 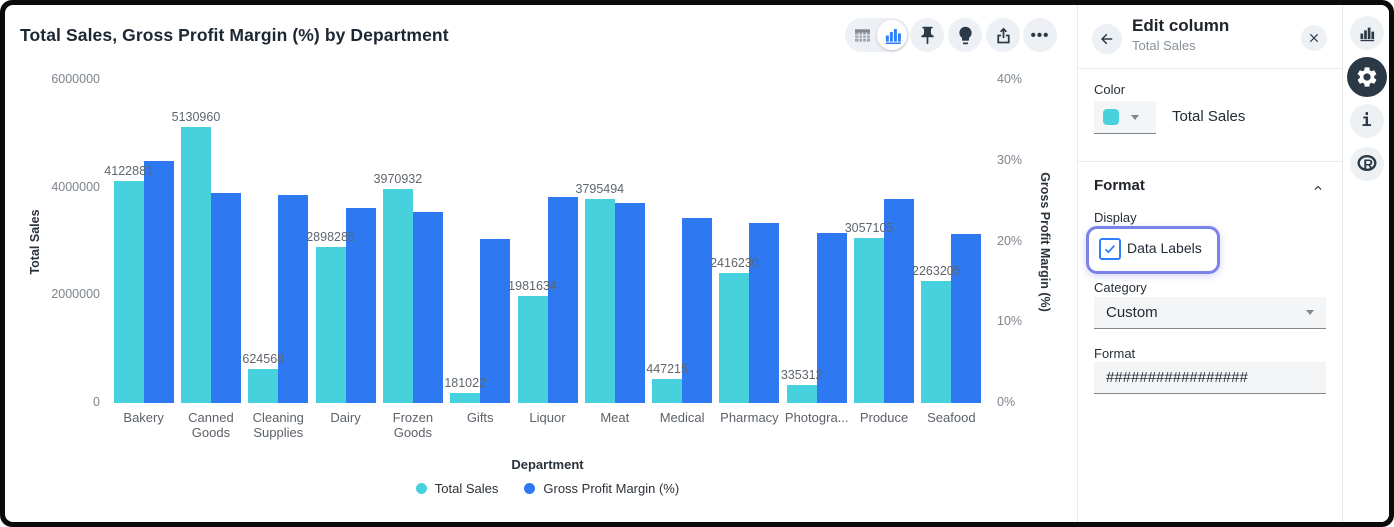 I want to click on color-dropdown, so click(x=1125, y=117).